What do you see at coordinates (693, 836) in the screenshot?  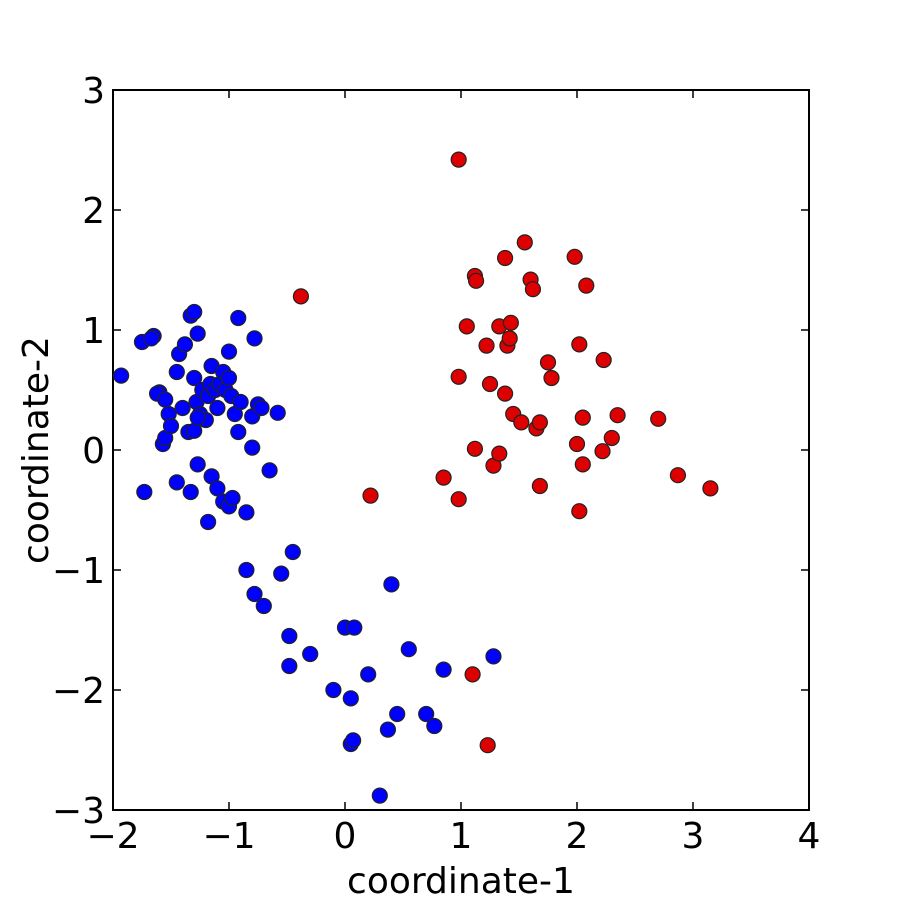 I see `x-tick-label: 3` at bounding box center [693, 836].